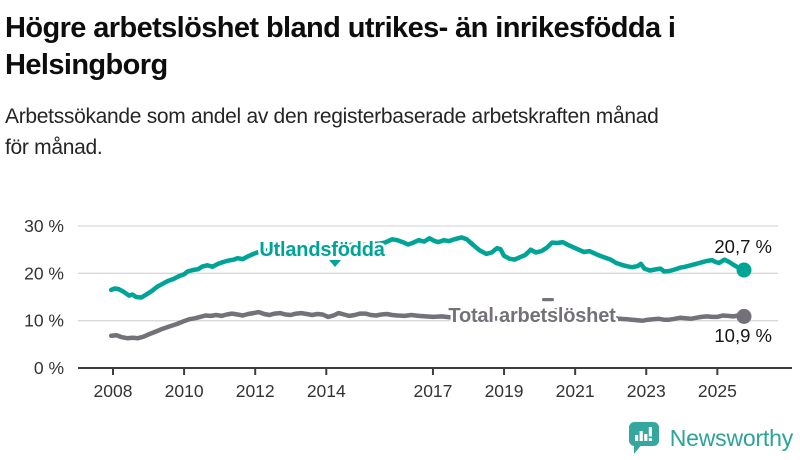 Image resolution: width=800 pixels, height=460 pixels. What do you see at coordinates (548, 300) in the screenshot?
I see `series-label-dash` at bounding box center [548, 300].